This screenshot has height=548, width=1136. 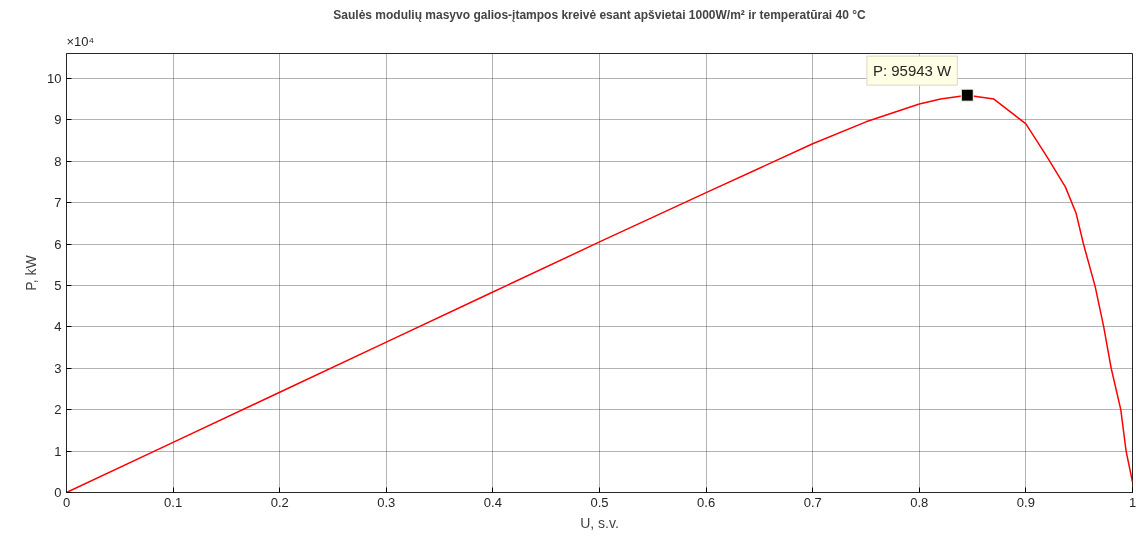 I want to click on x-tick-label: 0.2, so click(x=279, y=502).